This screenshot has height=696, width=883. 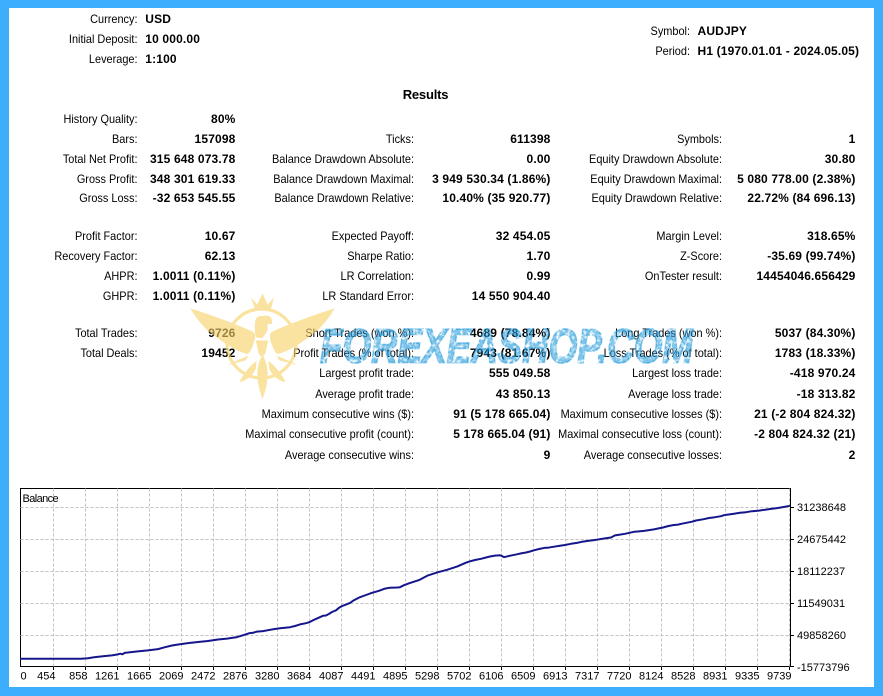 What do you see at coordinates (683, 677) in the screenshot?
I see `svg-text: 8528` at bounding box center [683, 677].